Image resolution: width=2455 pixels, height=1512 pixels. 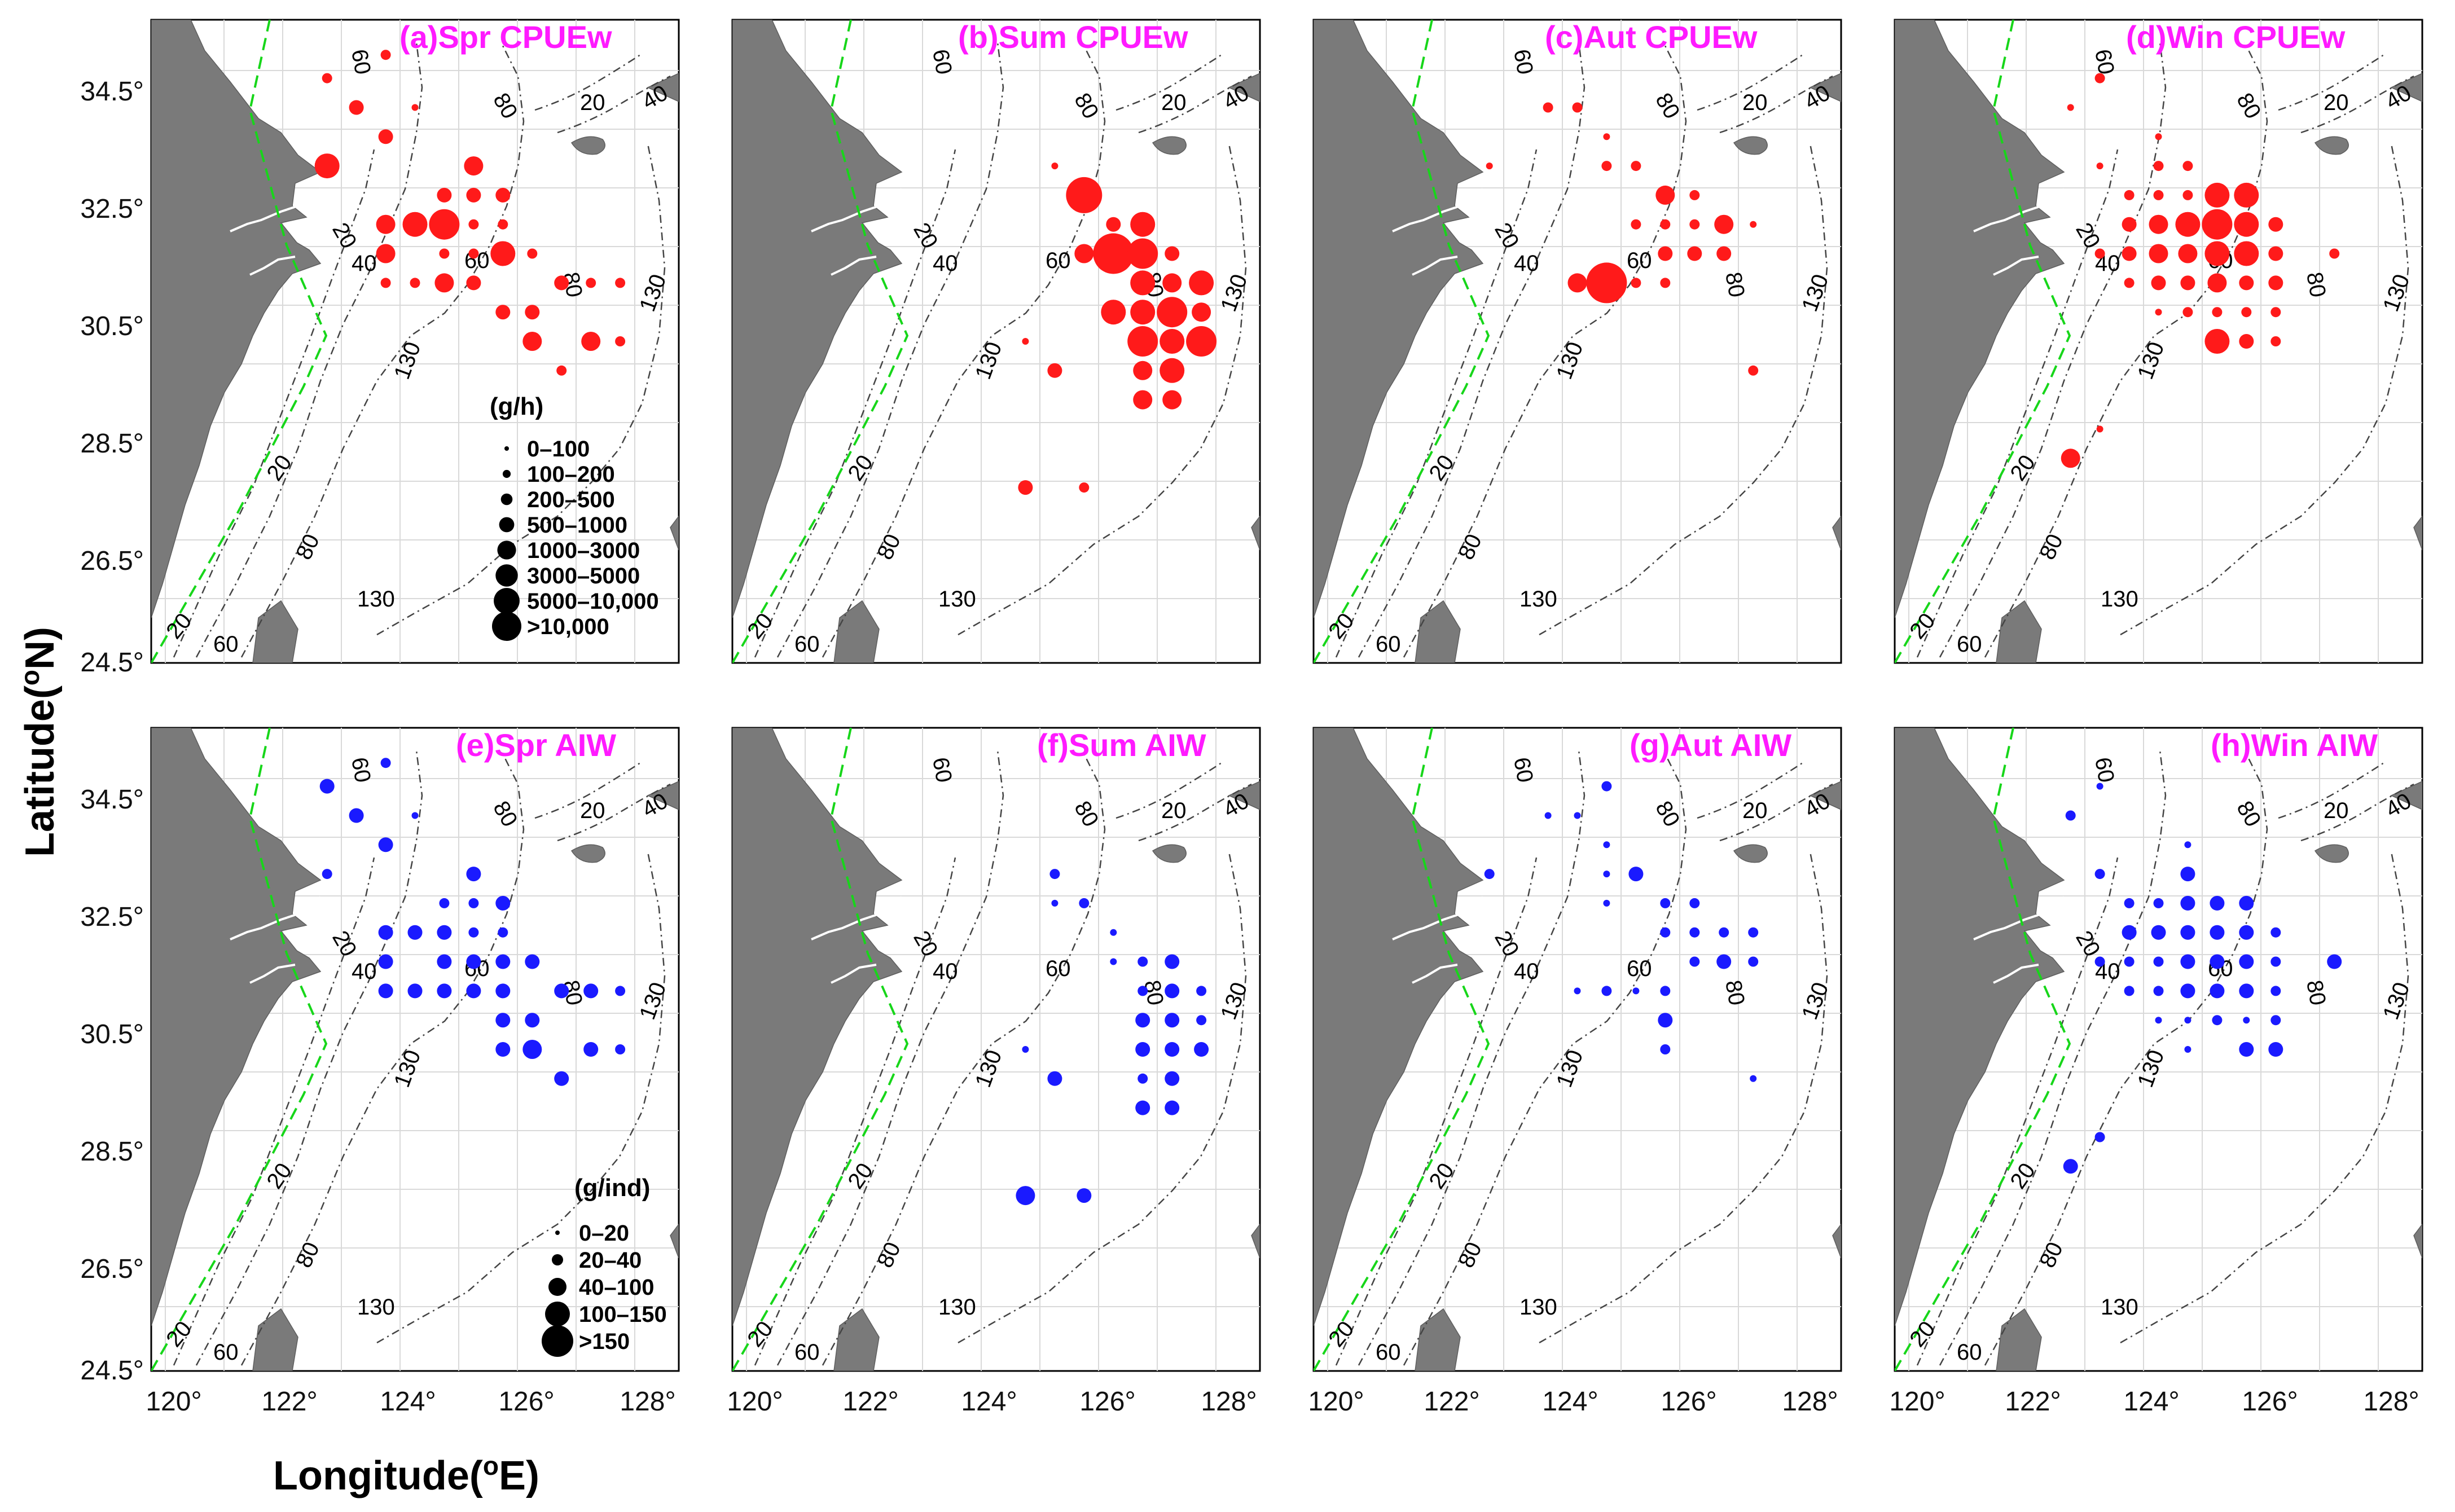 I want to click on x-axis-panel-g: 120° 122° 124° 126° 128°, so click(x=1573, y=1402).